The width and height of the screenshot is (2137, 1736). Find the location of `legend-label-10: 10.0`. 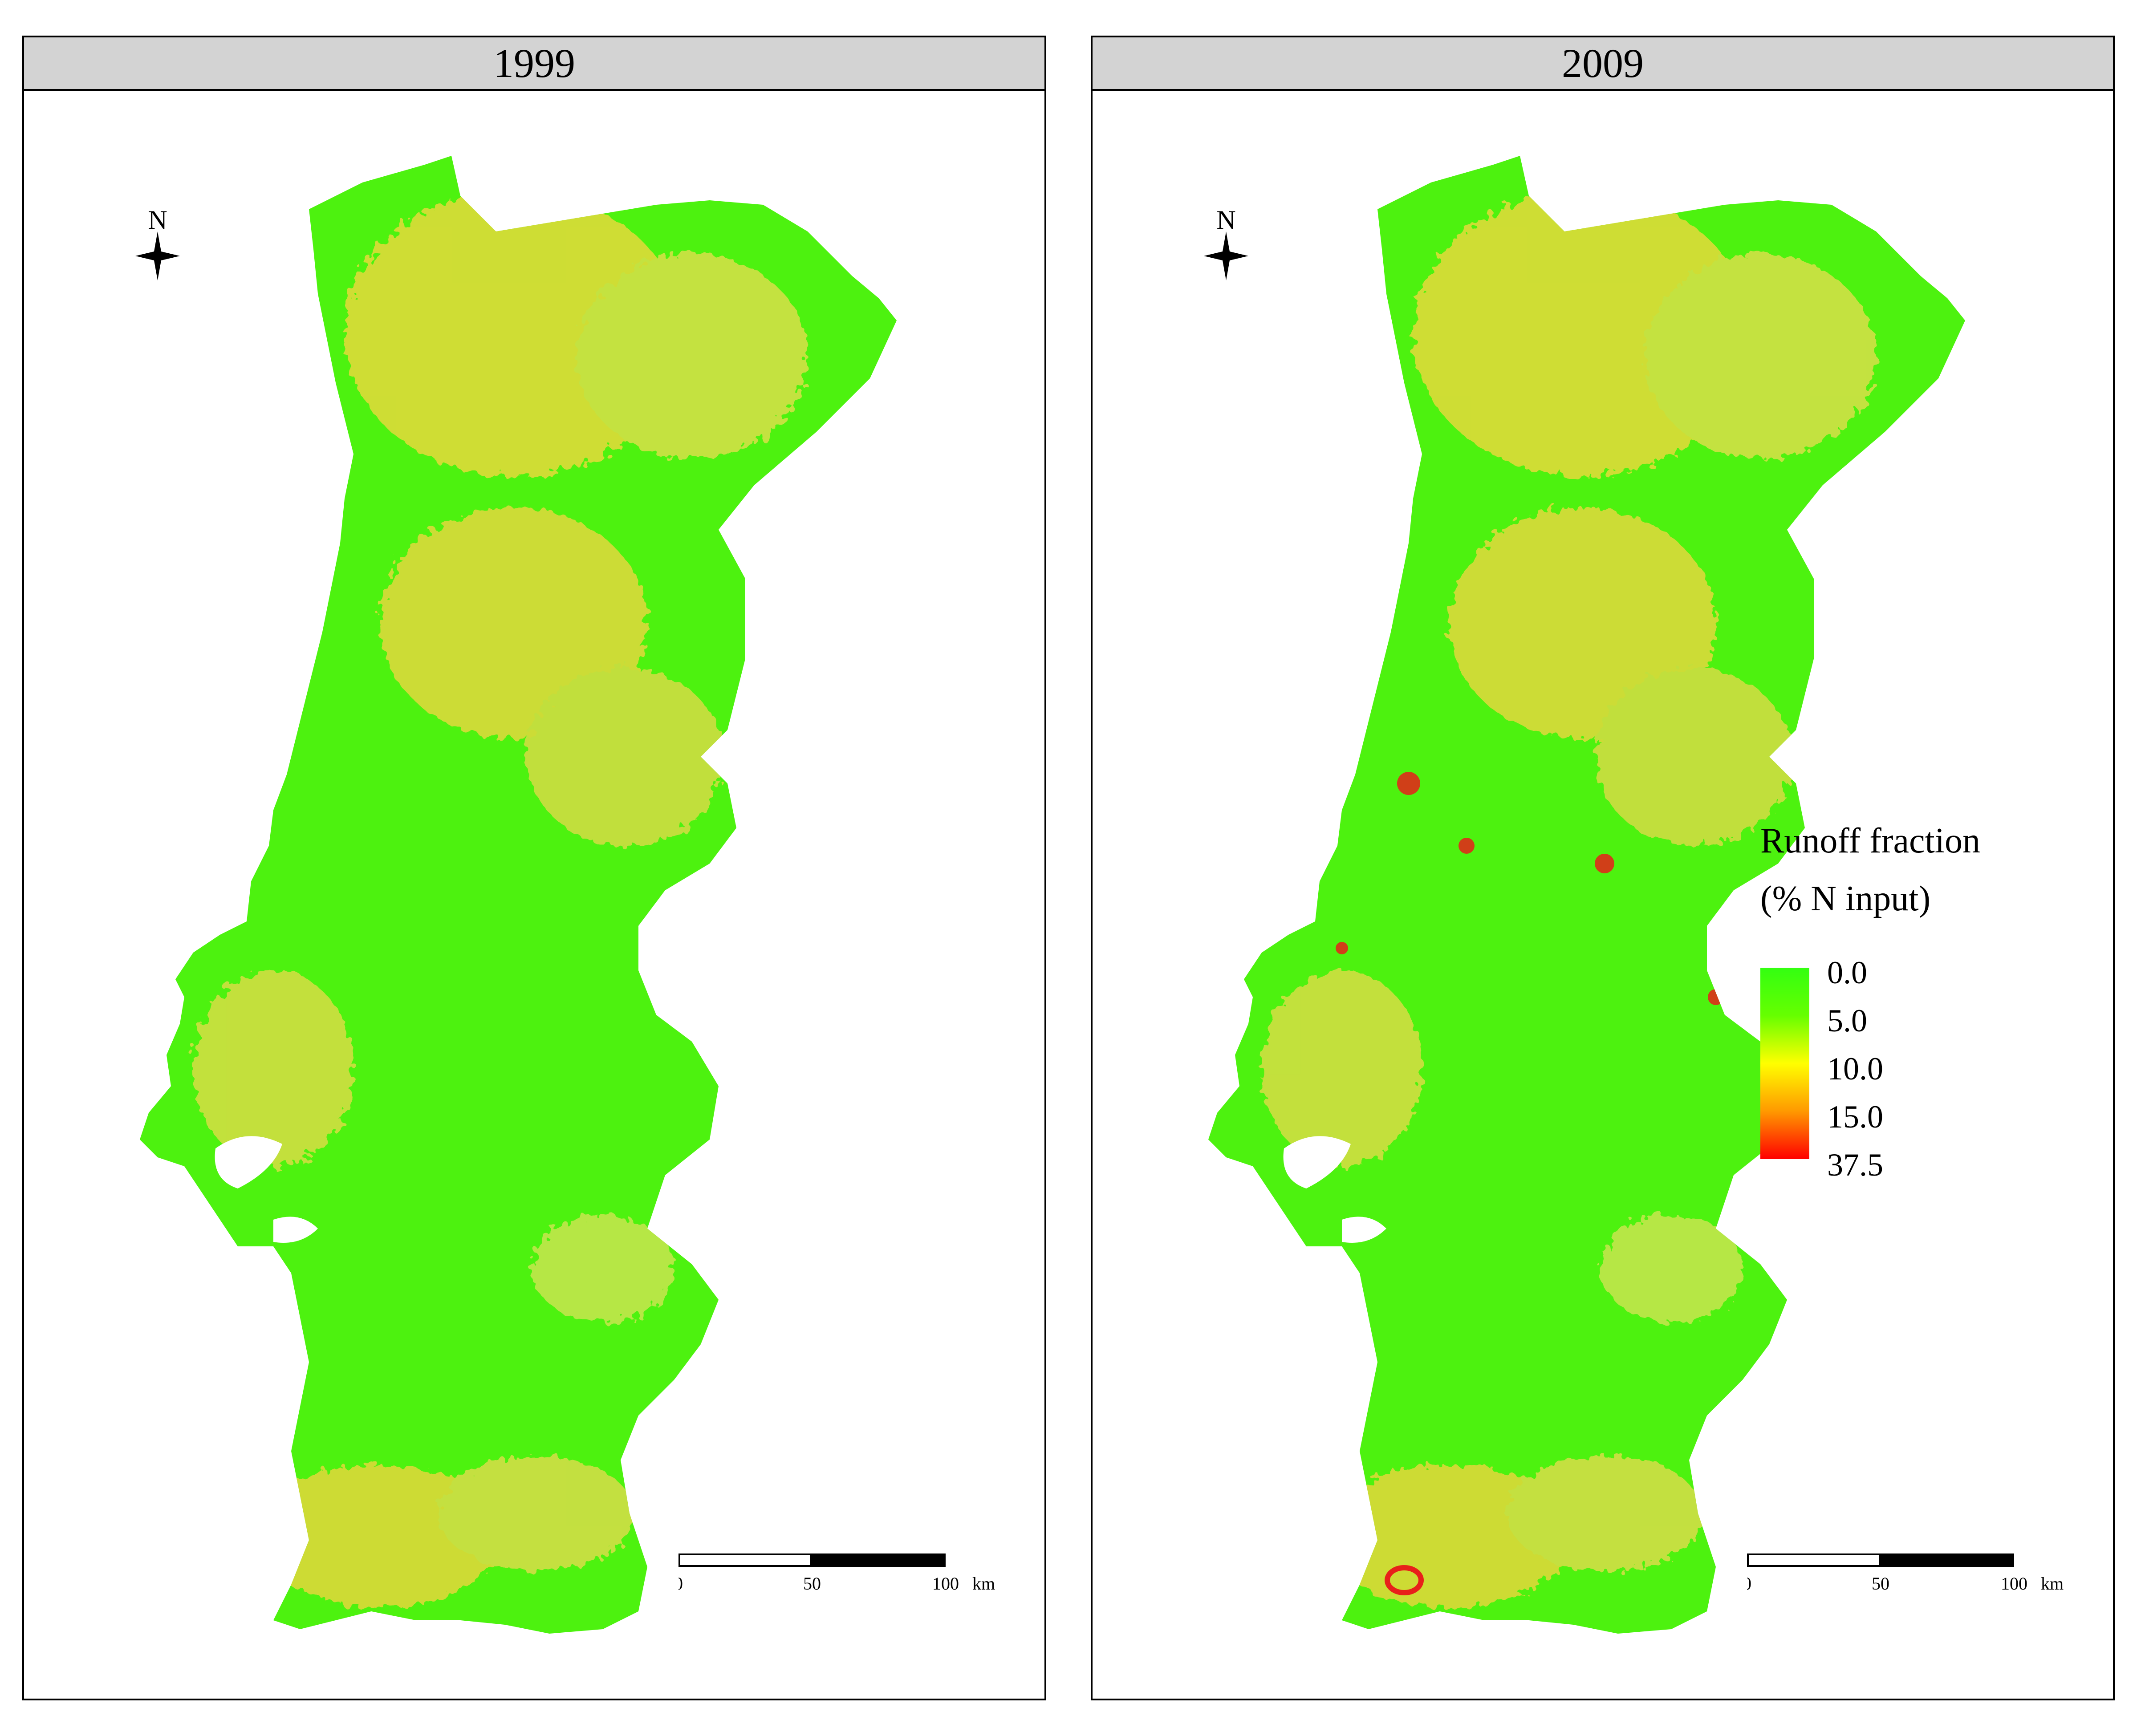

legend-label-10: 10.0 is located at coordinates (1855, 1069).